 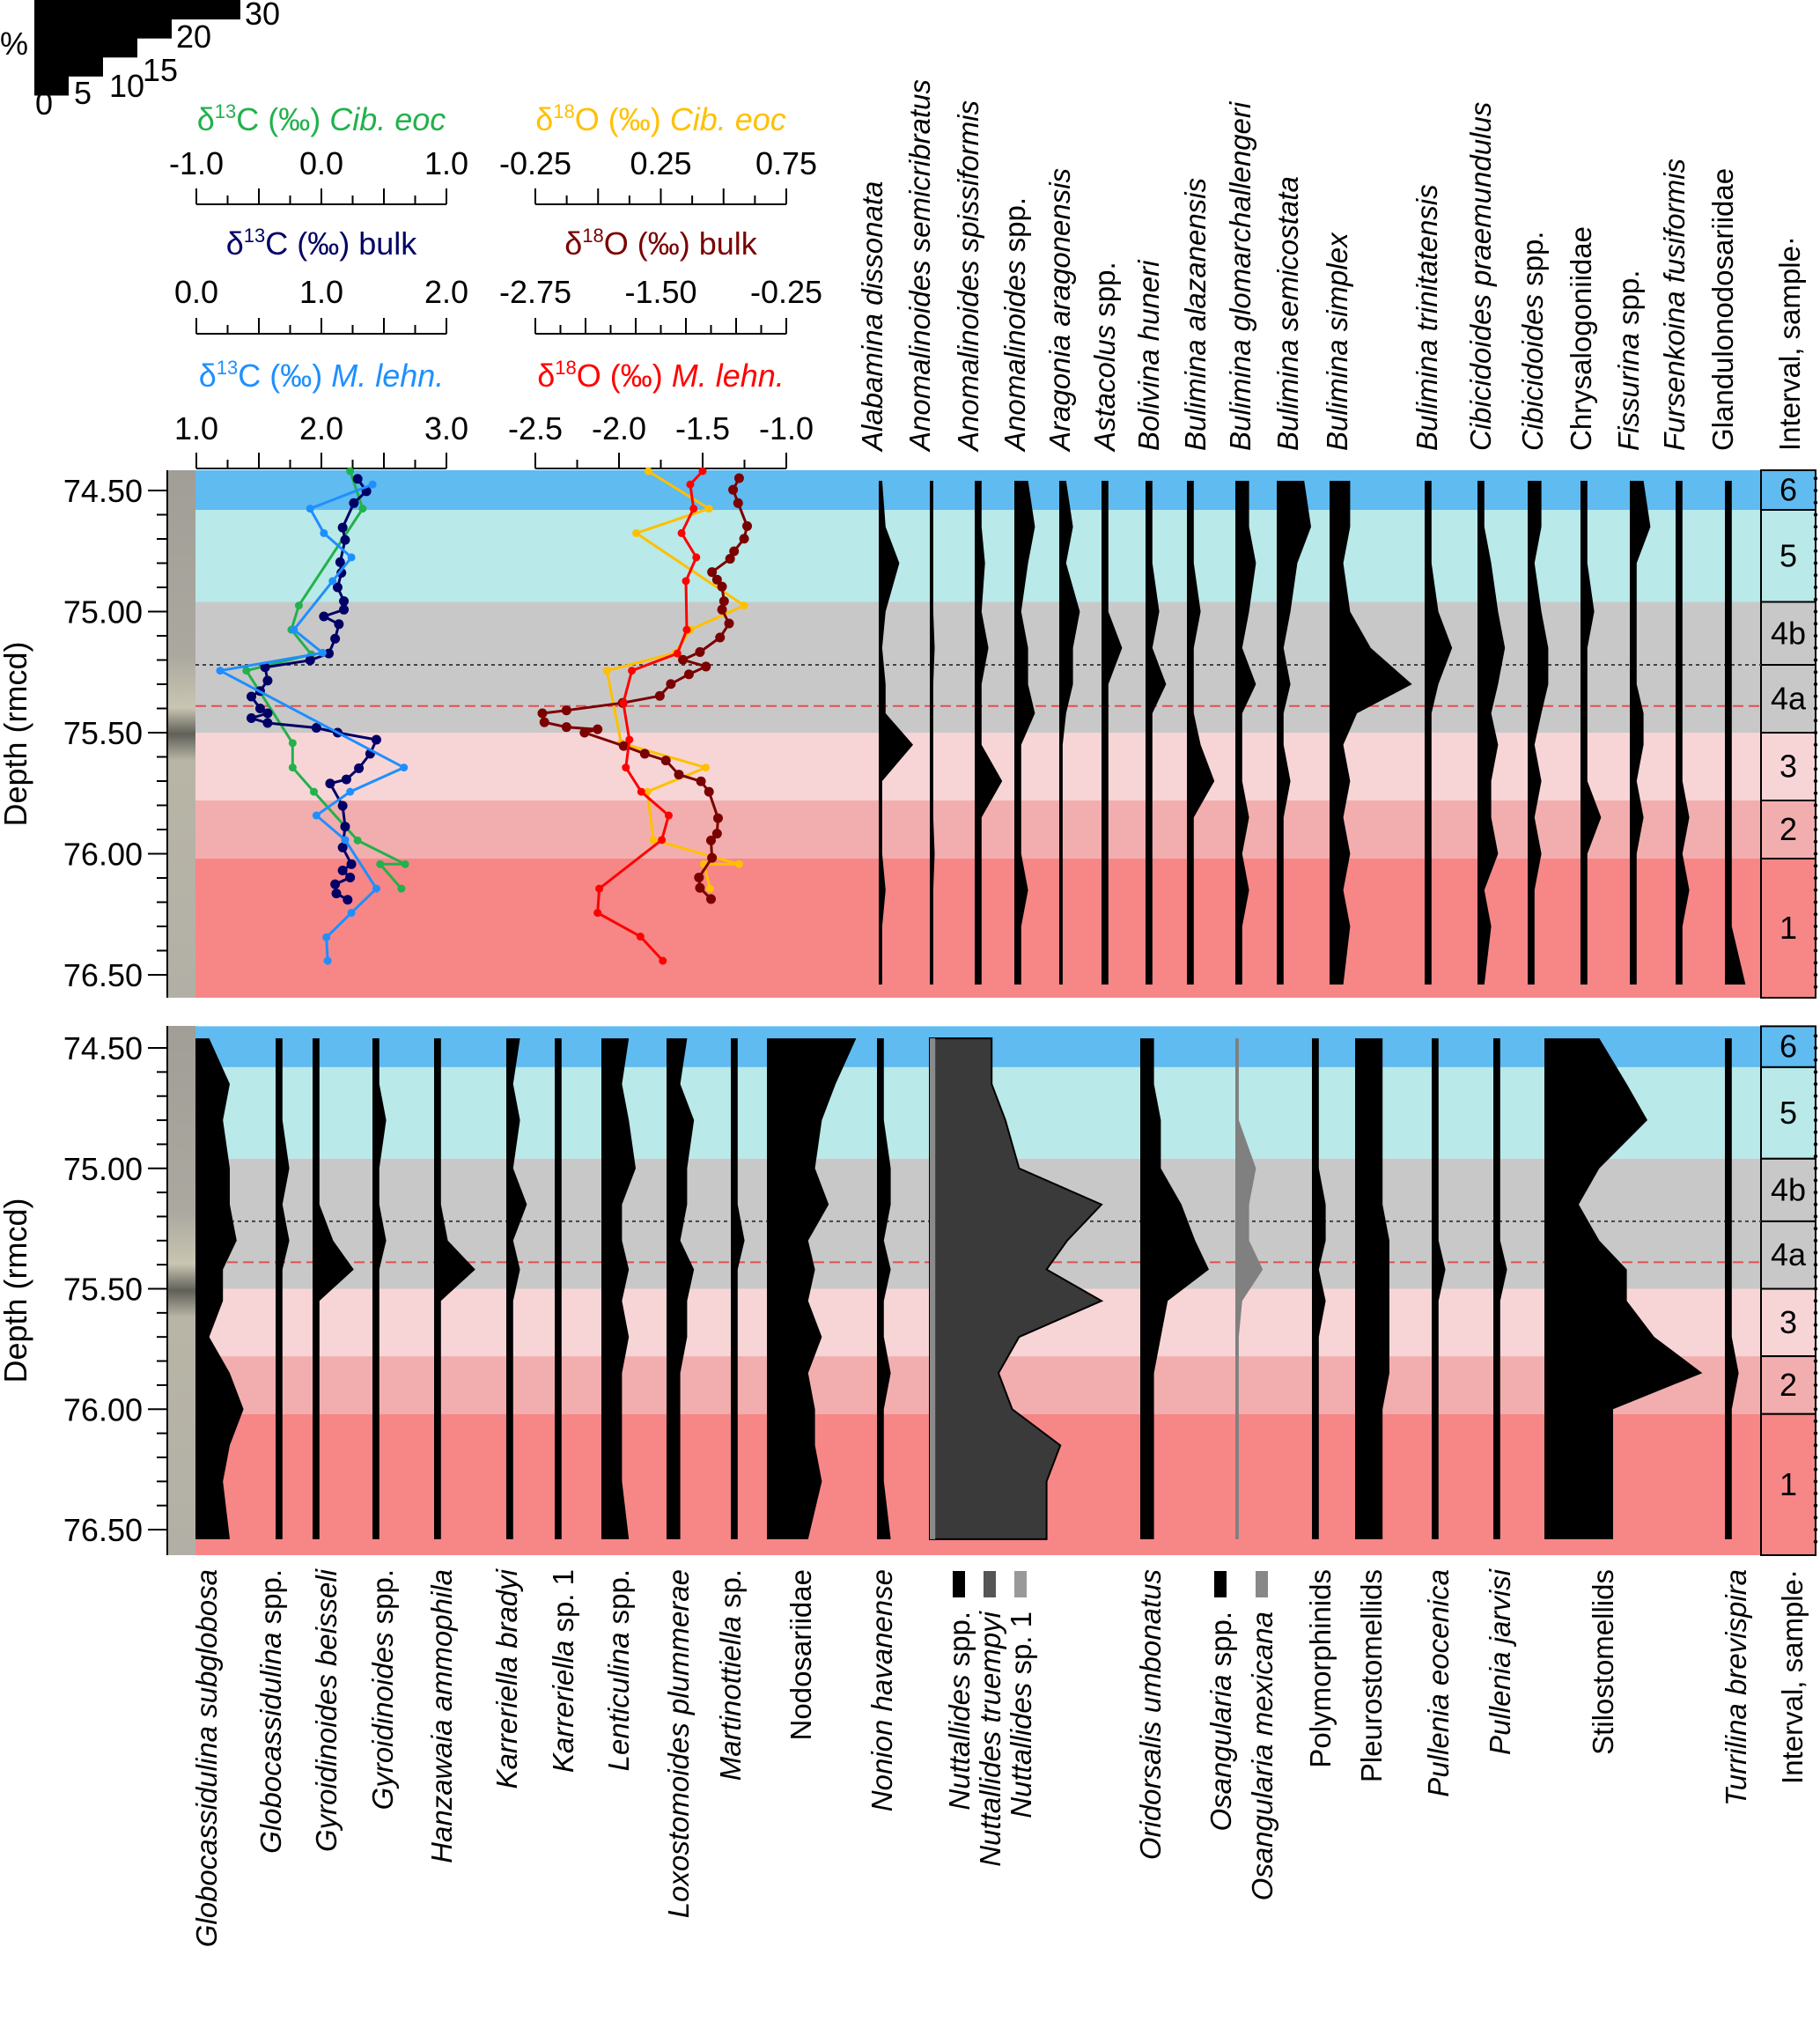 I want to click on depth-tick-label: 76.50, so click(x=103, y=975).